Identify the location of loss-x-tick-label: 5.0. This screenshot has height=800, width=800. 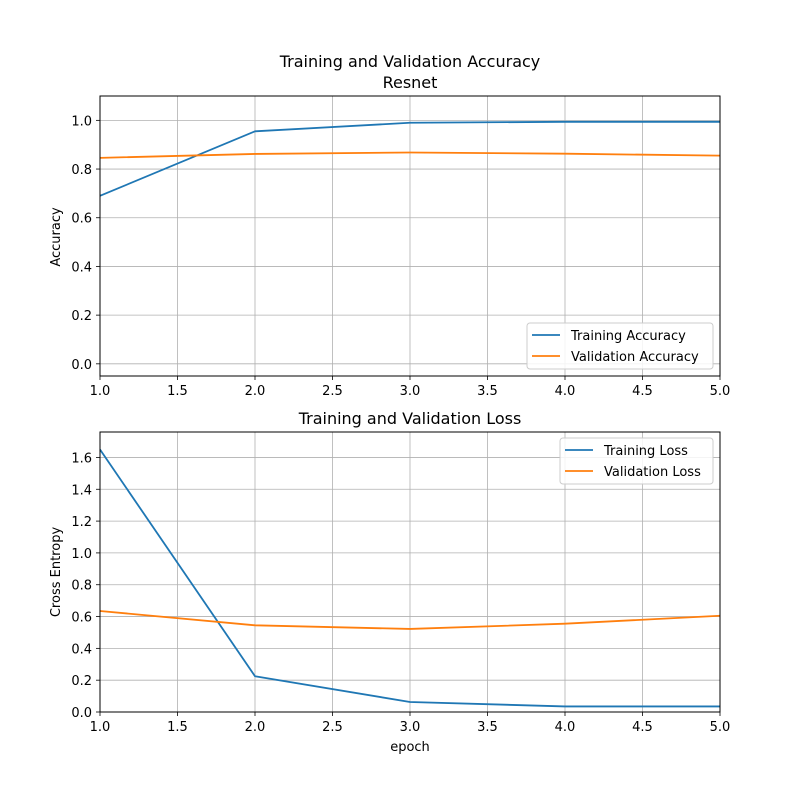
(720, 727).